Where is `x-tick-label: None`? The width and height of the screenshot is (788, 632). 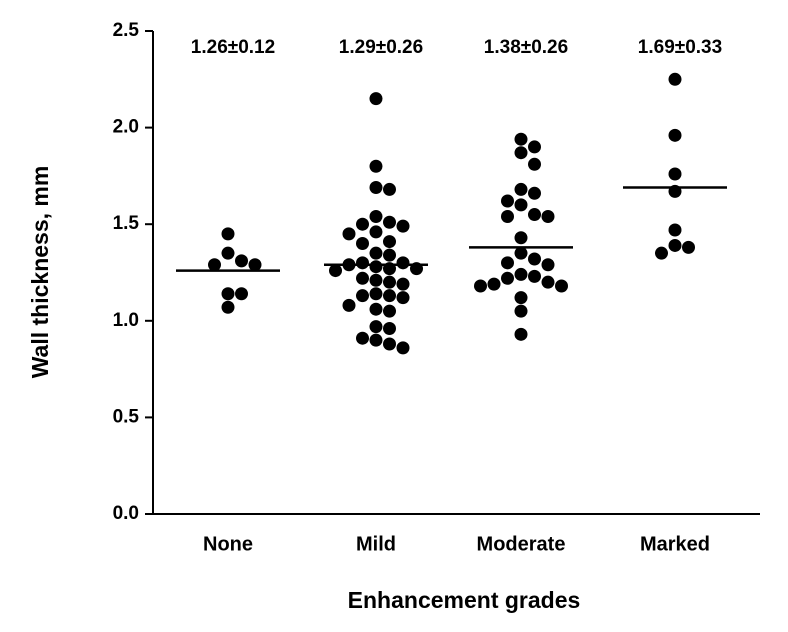 x-tick-label: None is located at coordinates (228, 544).